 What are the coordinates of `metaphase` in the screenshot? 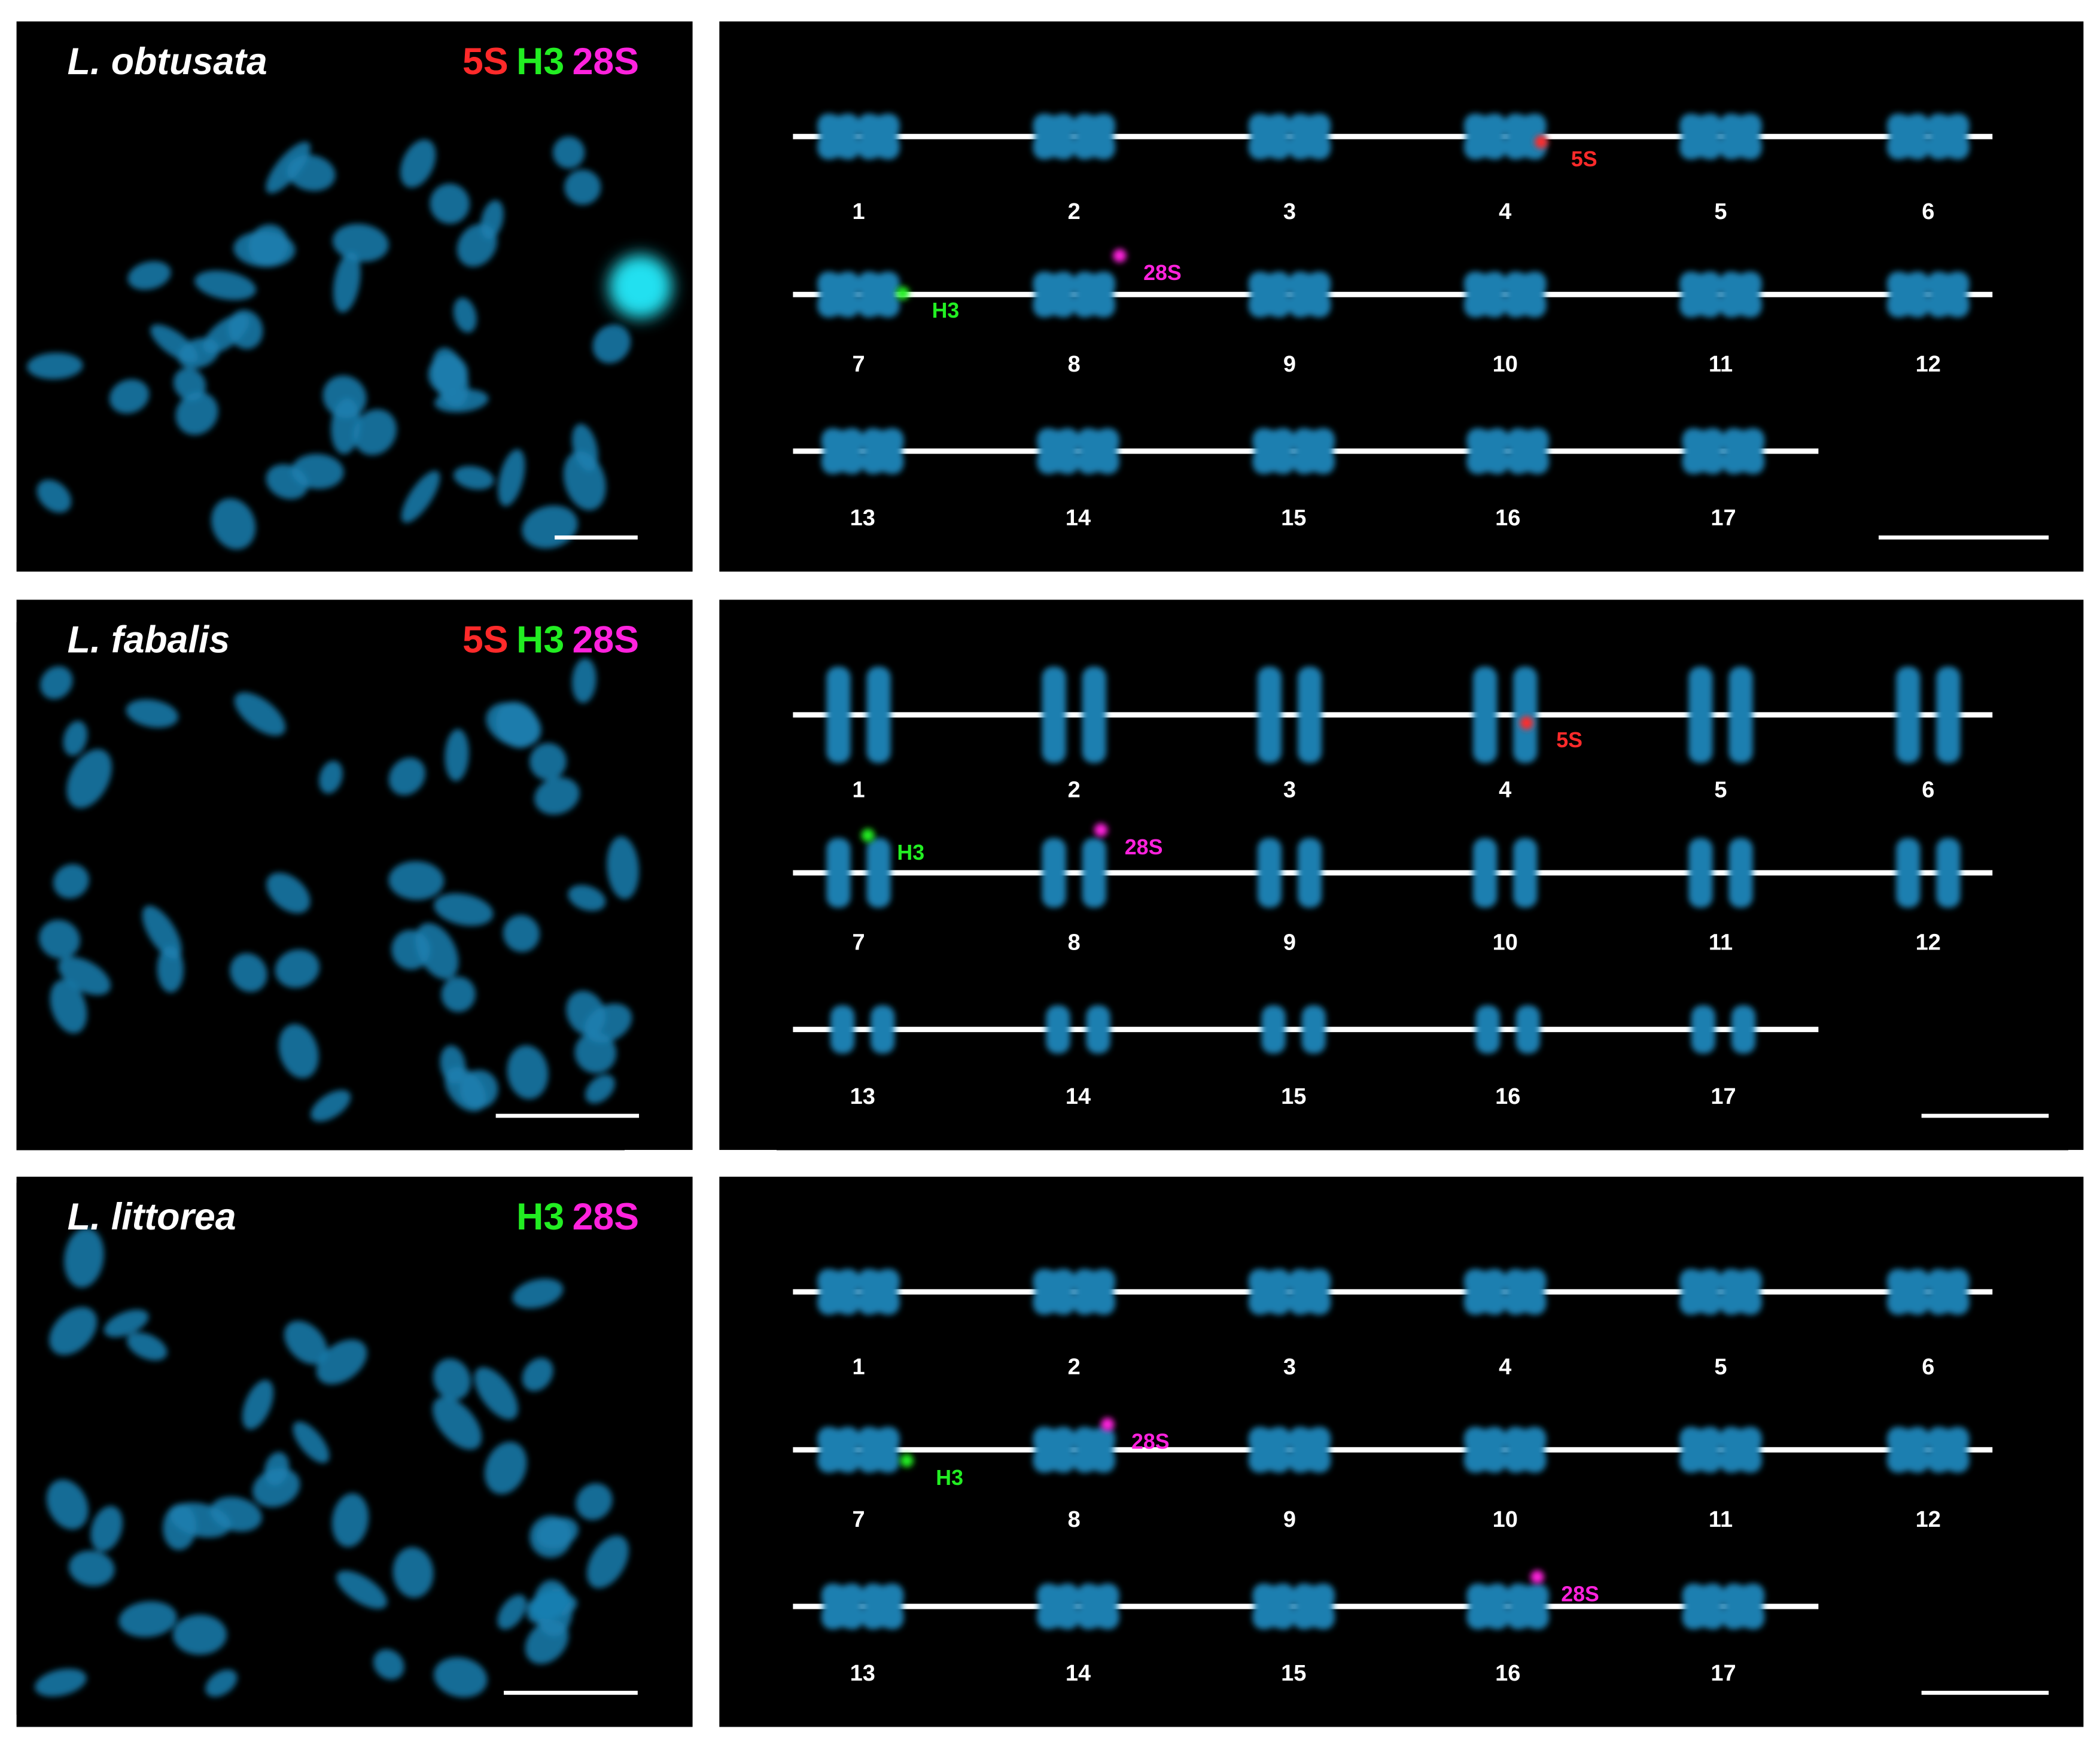 It's located at (329, 343).